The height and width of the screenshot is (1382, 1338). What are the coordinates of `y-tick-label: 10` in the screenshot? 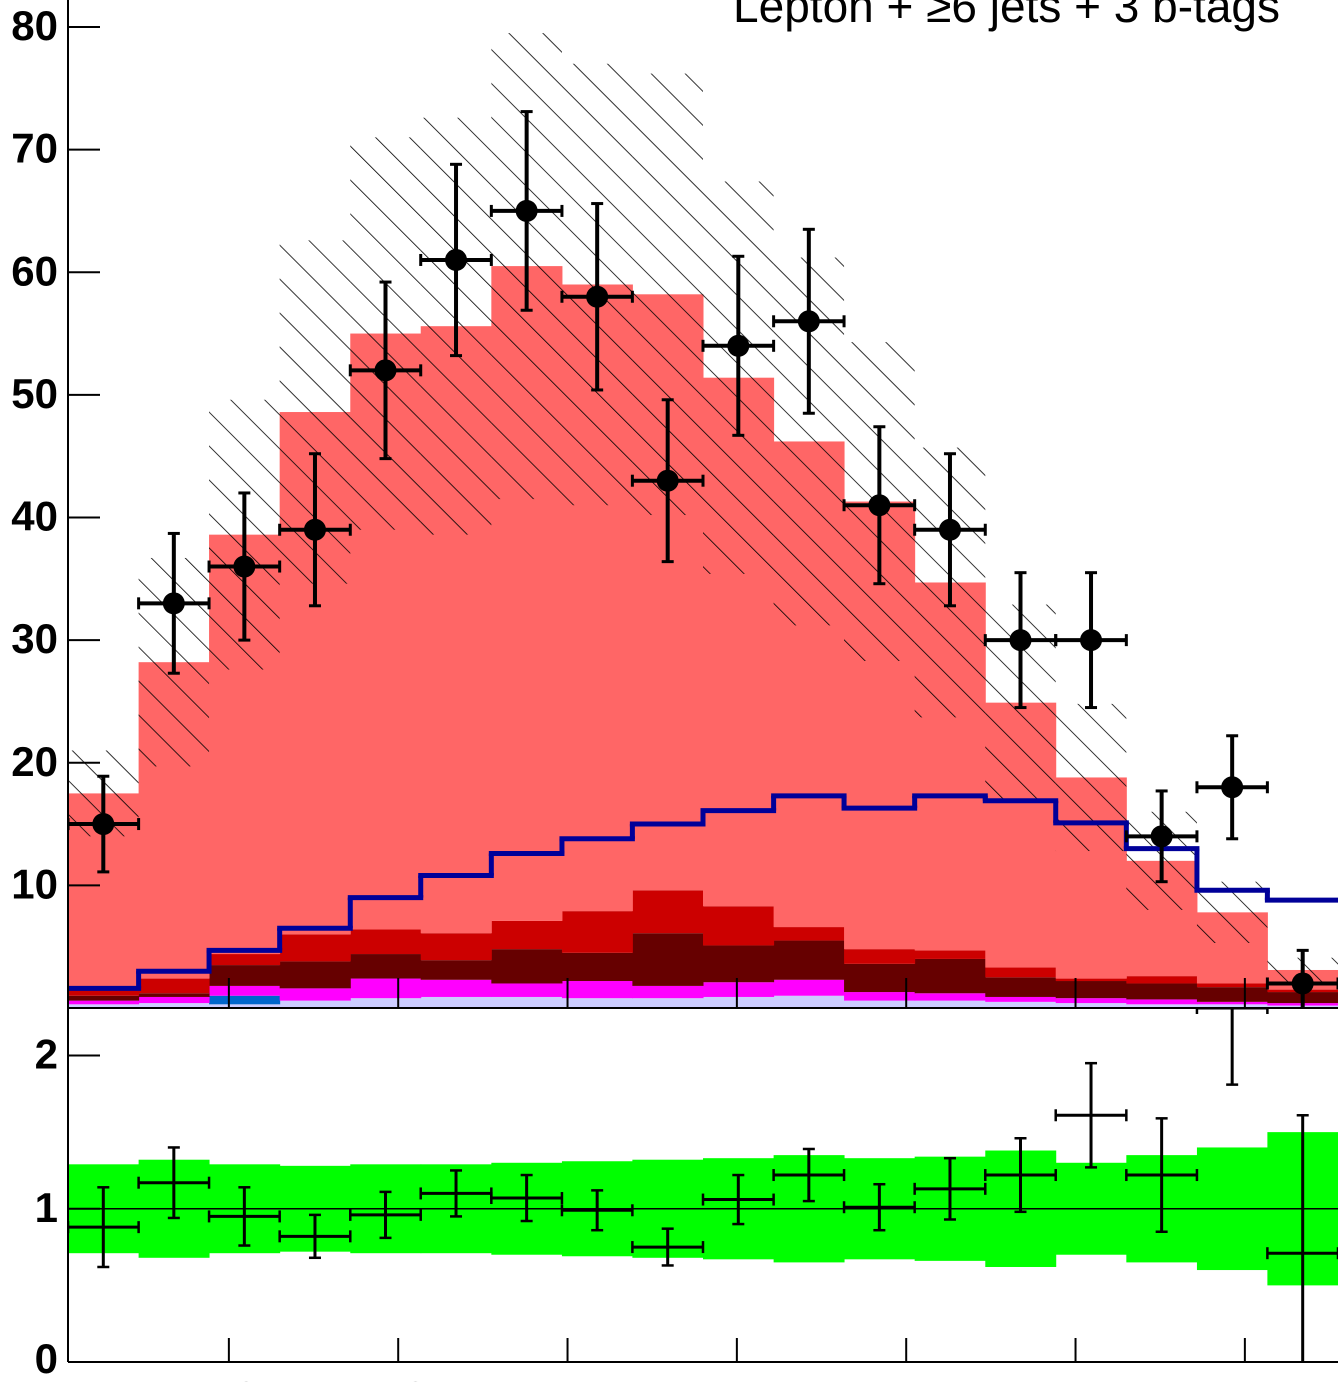 It's located at (34, 883).